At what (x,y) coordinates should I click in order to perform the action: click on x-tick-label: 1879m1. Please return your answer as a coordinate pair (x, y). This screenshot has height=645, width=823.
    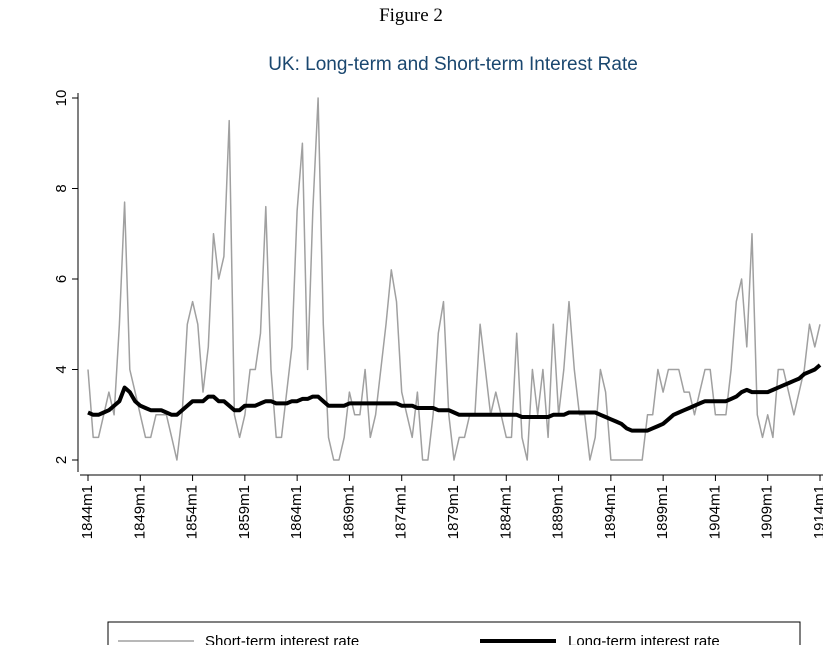
    Looking at the image, I should click on (453, 512).